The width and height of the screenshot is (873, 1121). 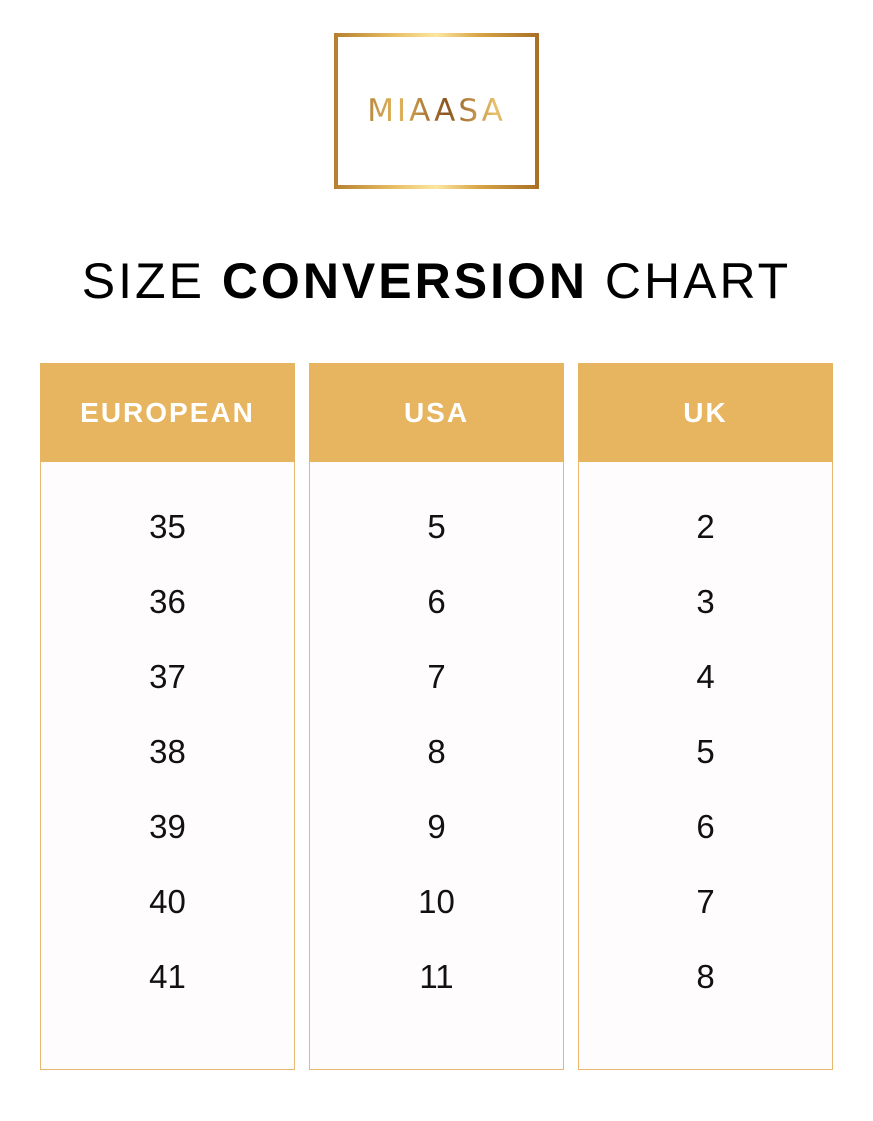 What do you see at coordinates (436, 826) in the screenshot?
I see `size-cell: 9` at bounding box center [436, 826].